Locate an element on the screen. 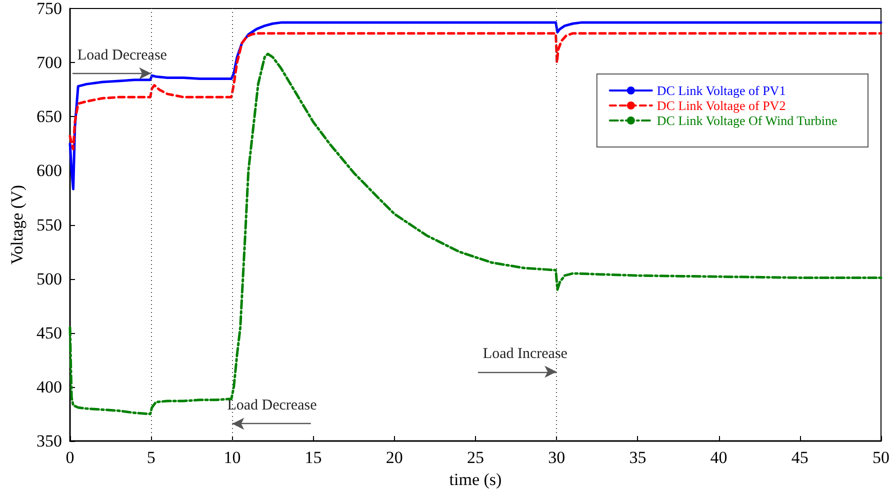 This screenshot has height=494, width=894. x-tick-label: 30 is located at coordinates (557, 457).